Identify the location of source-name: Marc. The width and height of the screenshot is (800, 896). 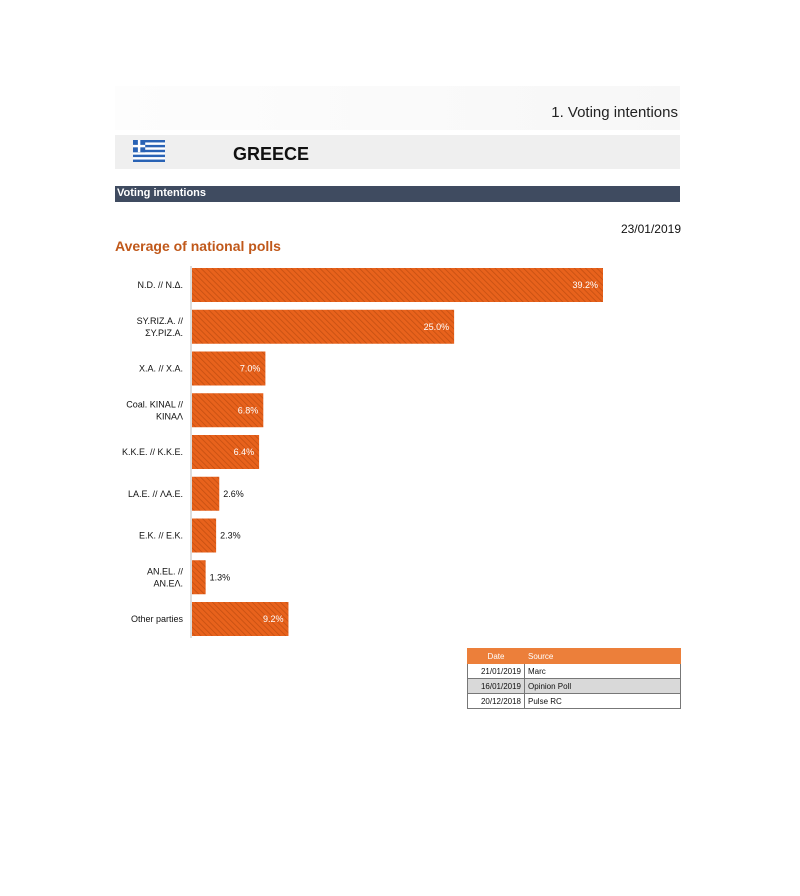
(602, 671).